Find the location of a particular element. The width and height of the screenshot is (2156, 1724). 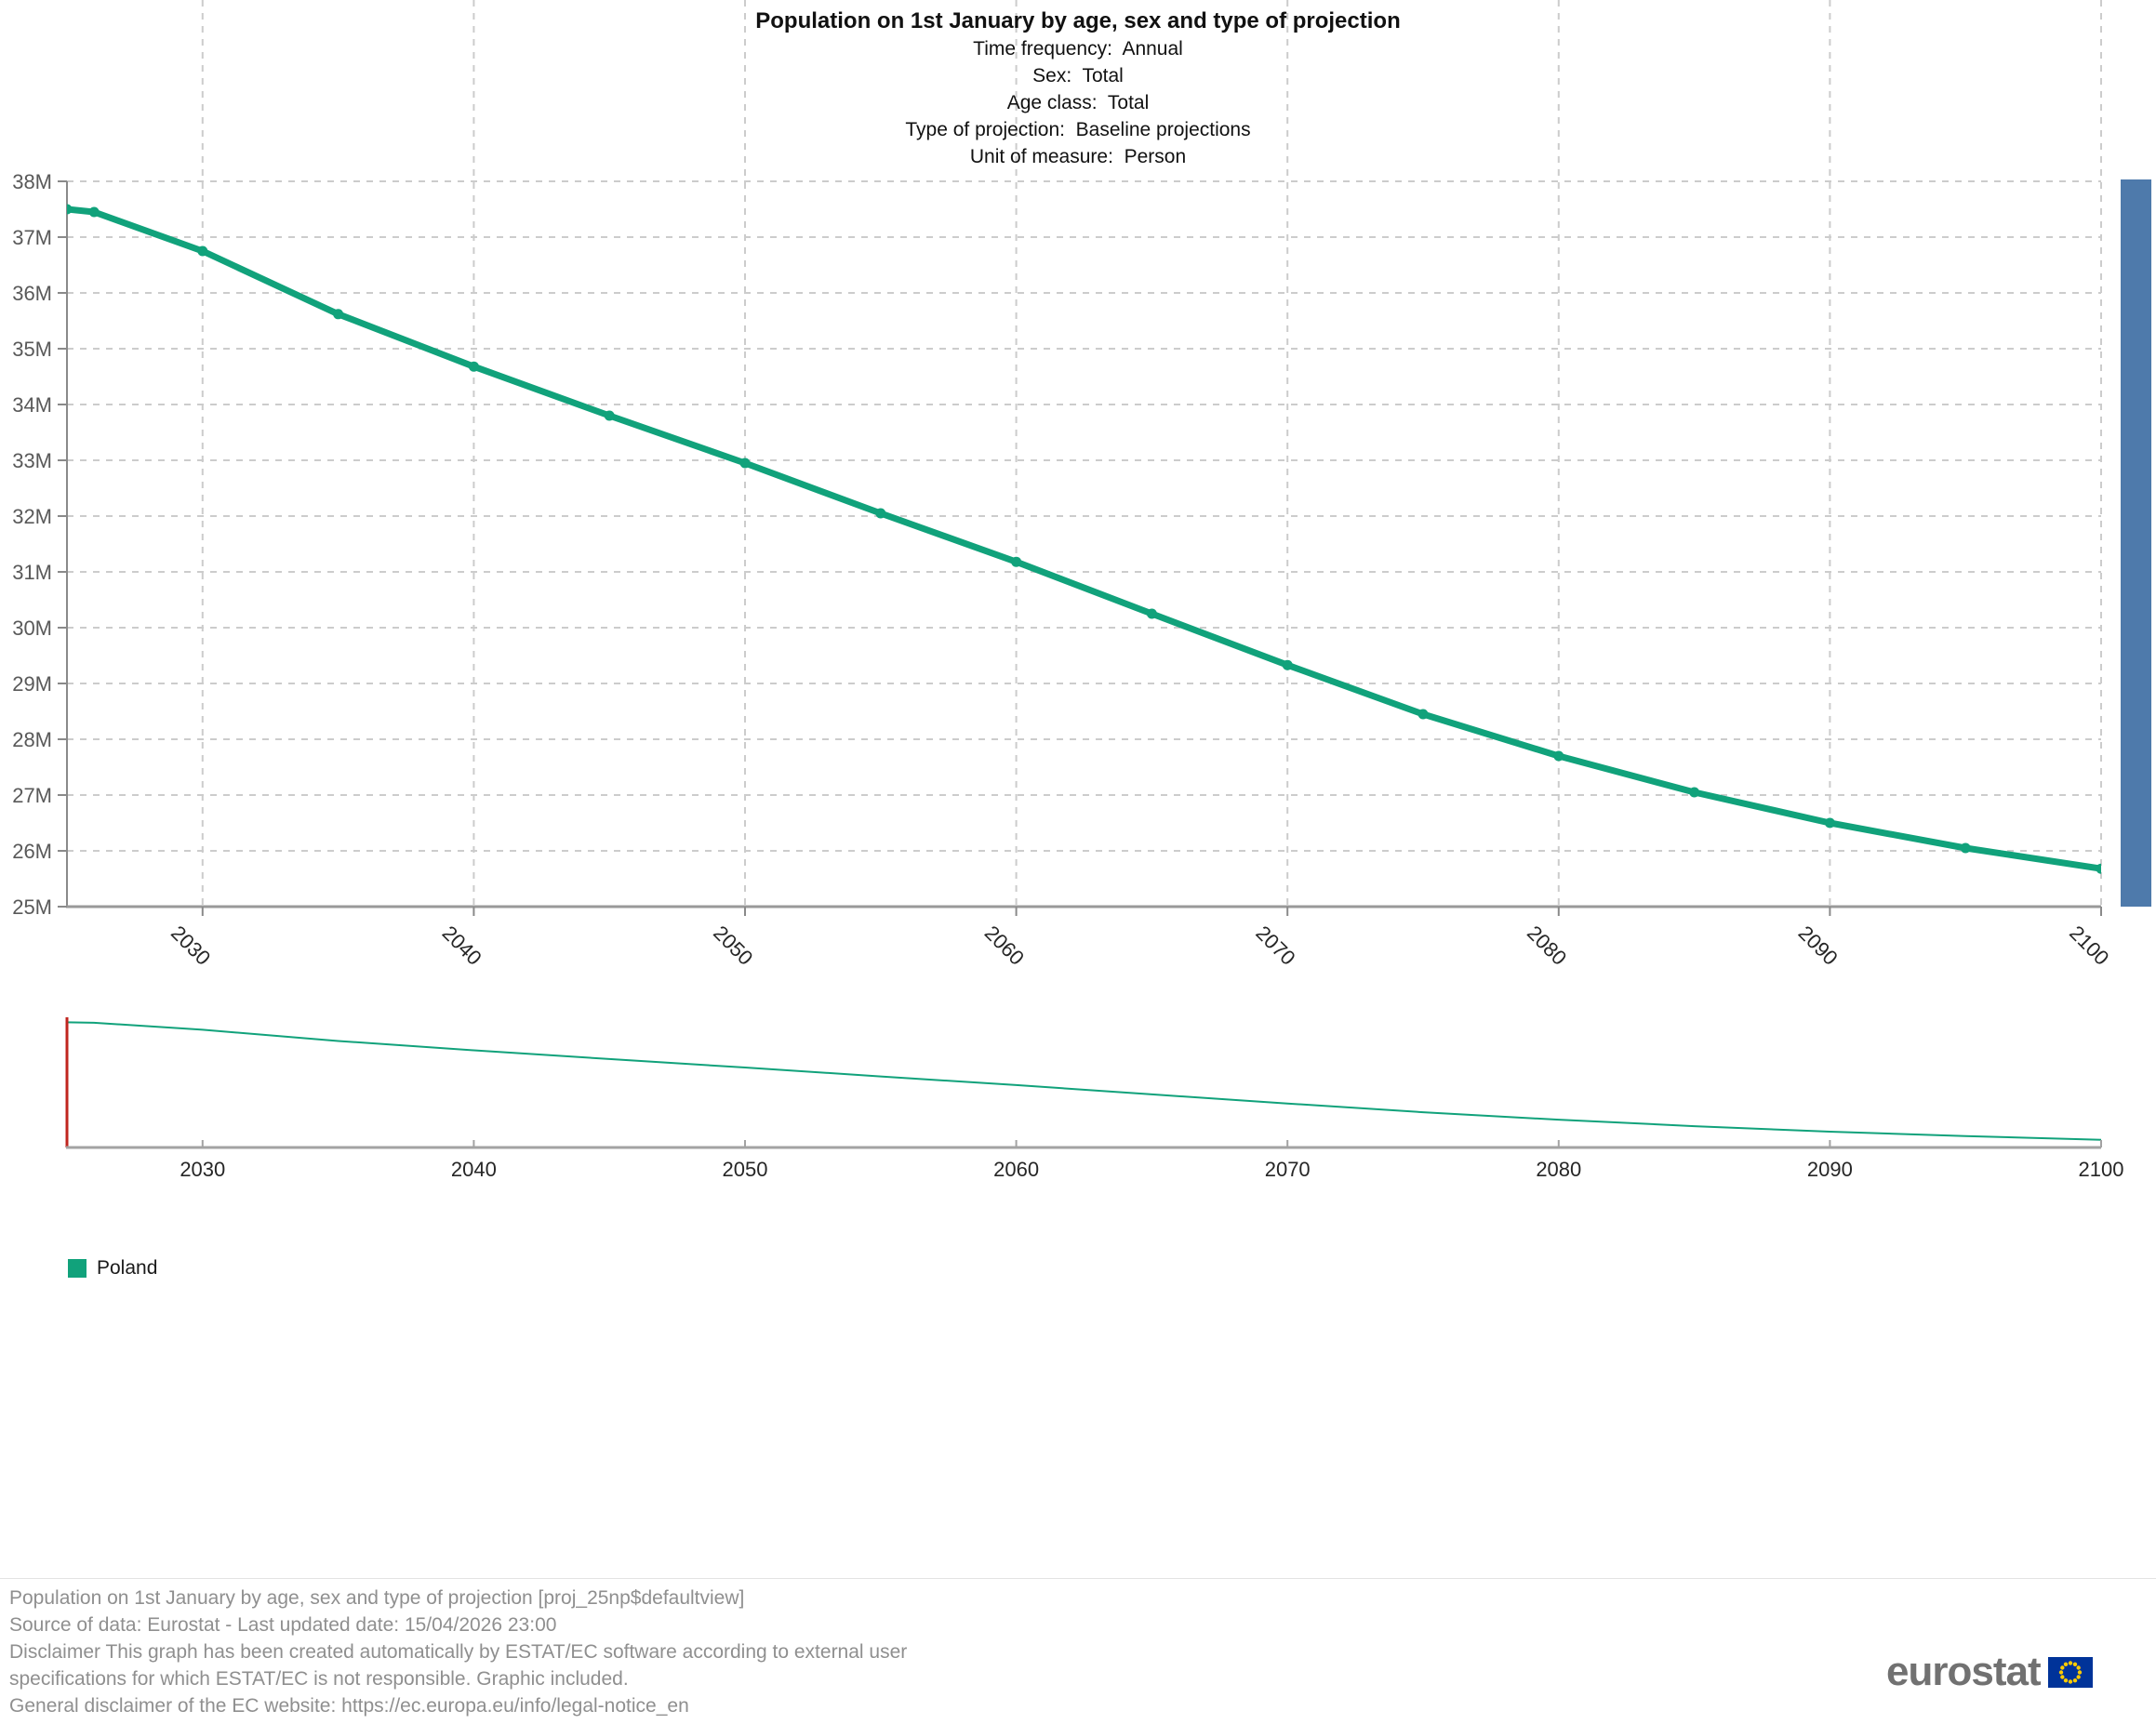

navigator-range-selector is located at coordinates (1084, 1082).